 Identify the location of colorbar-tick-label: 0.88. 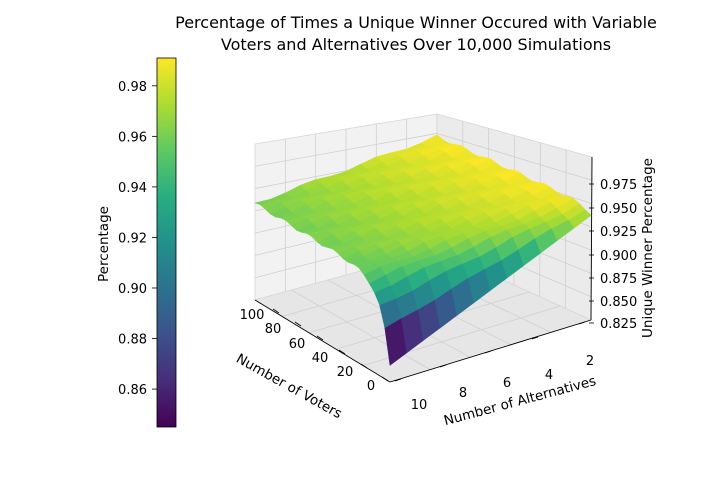
(132, 340).